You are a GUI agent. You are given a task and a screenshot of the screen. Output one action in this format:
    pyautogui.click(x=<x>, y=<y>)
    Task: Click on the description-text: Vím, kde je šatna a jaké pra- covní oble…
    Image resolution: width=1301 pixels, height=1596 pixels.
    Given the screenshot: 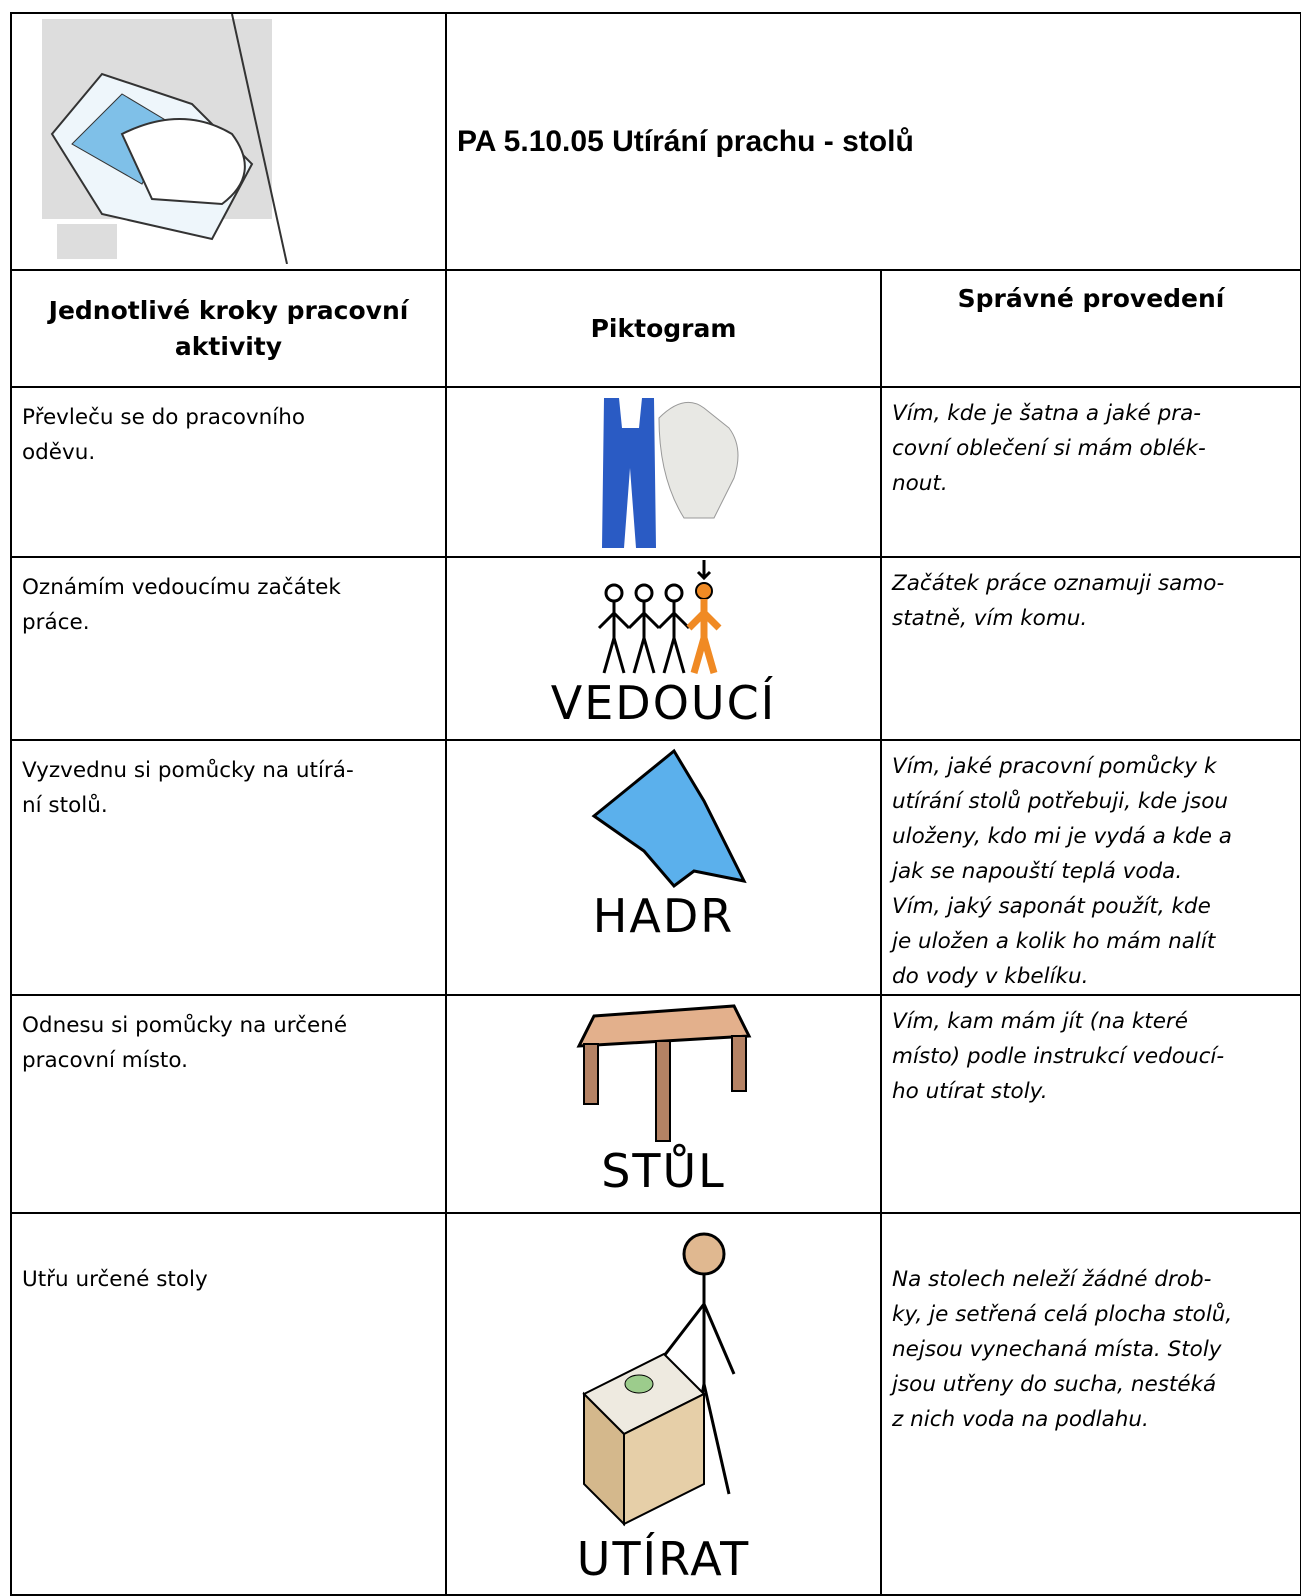 What is the action you would take?
    pyautogui.click(x=1090, y=472)
    